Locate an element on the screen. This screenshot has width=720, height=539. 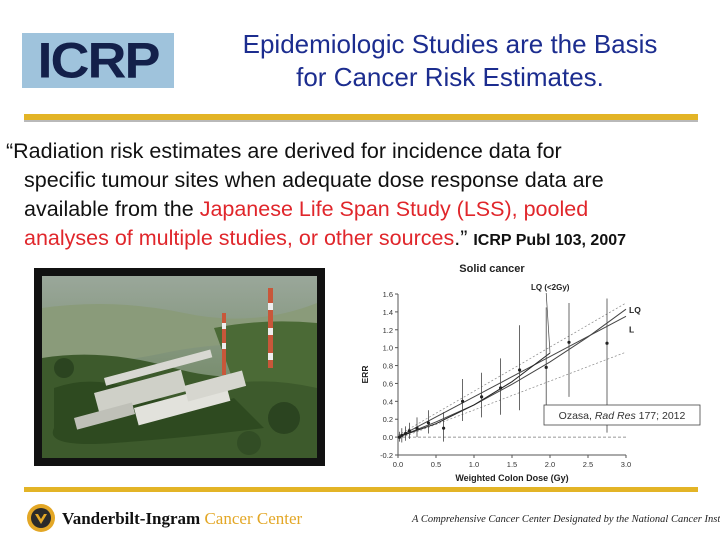
institution-cancer-center: Cancer Center is located at coordinates (251, 518).